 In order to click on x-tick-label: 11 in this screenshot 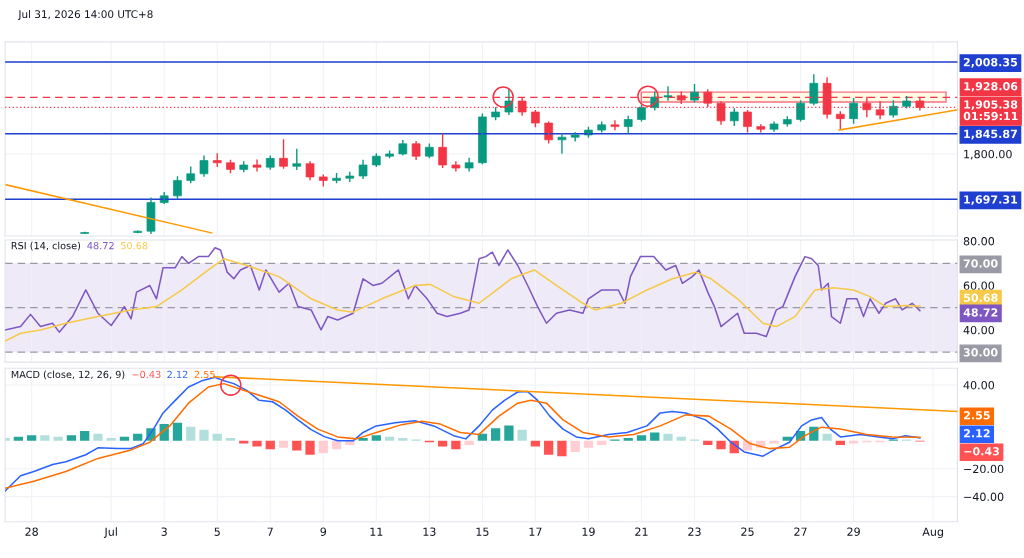, I will do `click(376, 531)`.